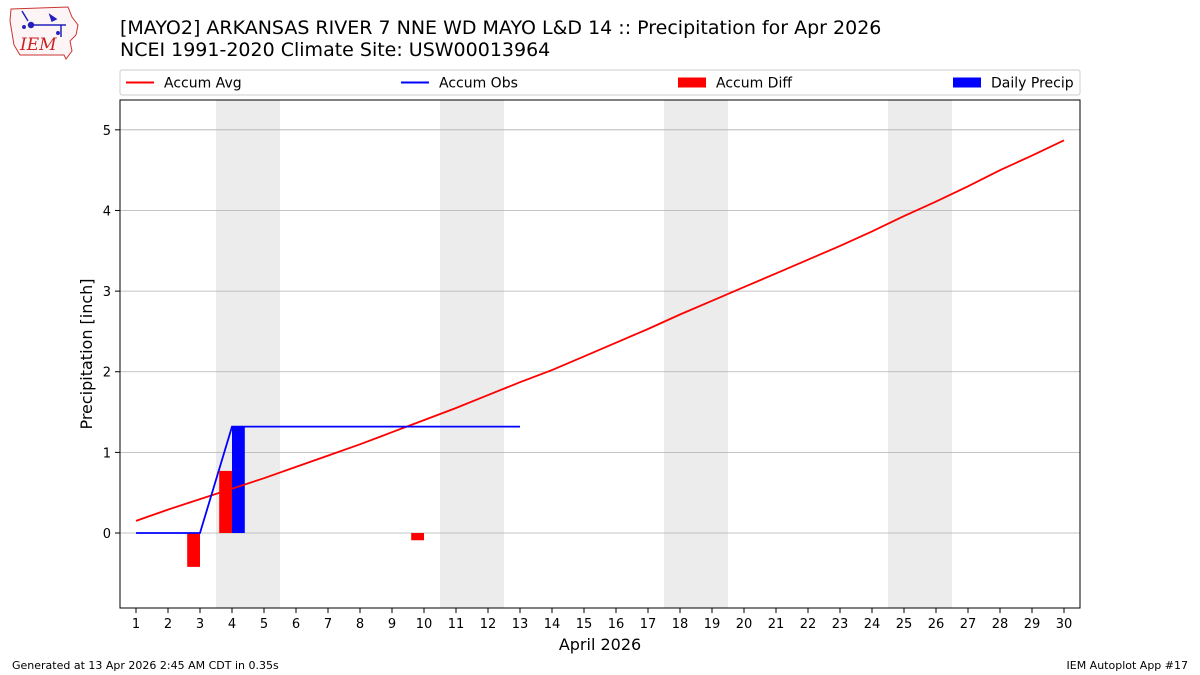 Image resolution: width=1200 pixels, height=675 pixels. I want to click on x-tick-label: 4, so click(232, 624).